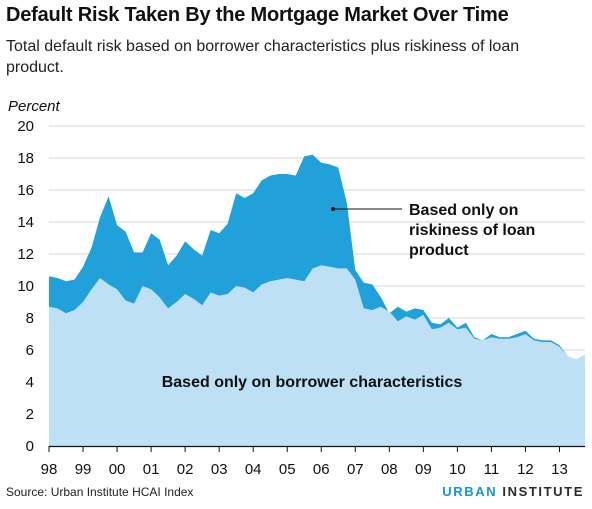 The image size is (592, 509). Describe the element at coordinates (525, 469) in the screenshot. I see `x-tick-label: 12` at that location.